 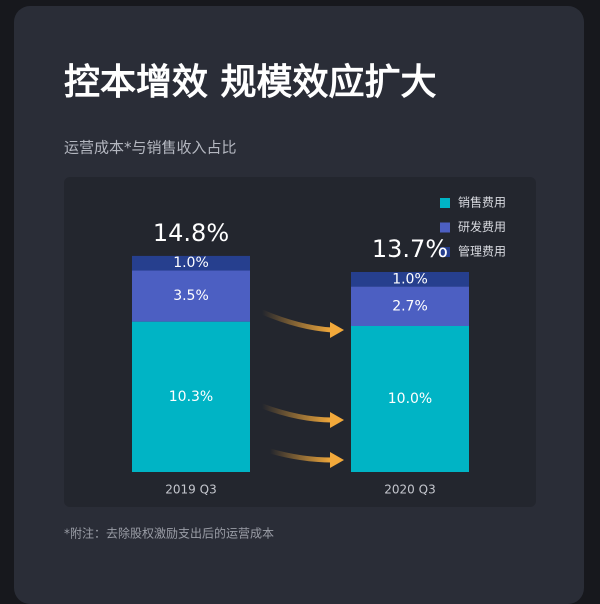 I want to click on subtitle: 运营成本*与销售收入占比, so click(x=150, y=148).